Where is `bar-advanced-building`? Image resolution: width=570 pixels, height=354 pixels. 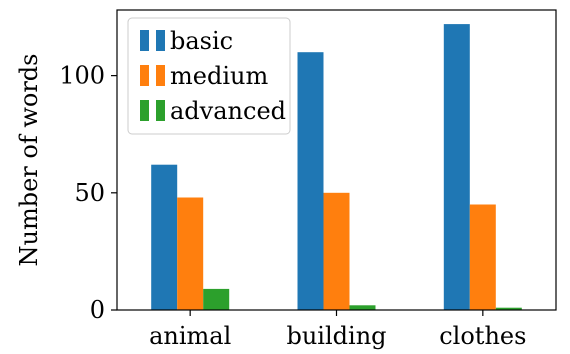
bar-advanced-building is located at coordinates (362, 307).